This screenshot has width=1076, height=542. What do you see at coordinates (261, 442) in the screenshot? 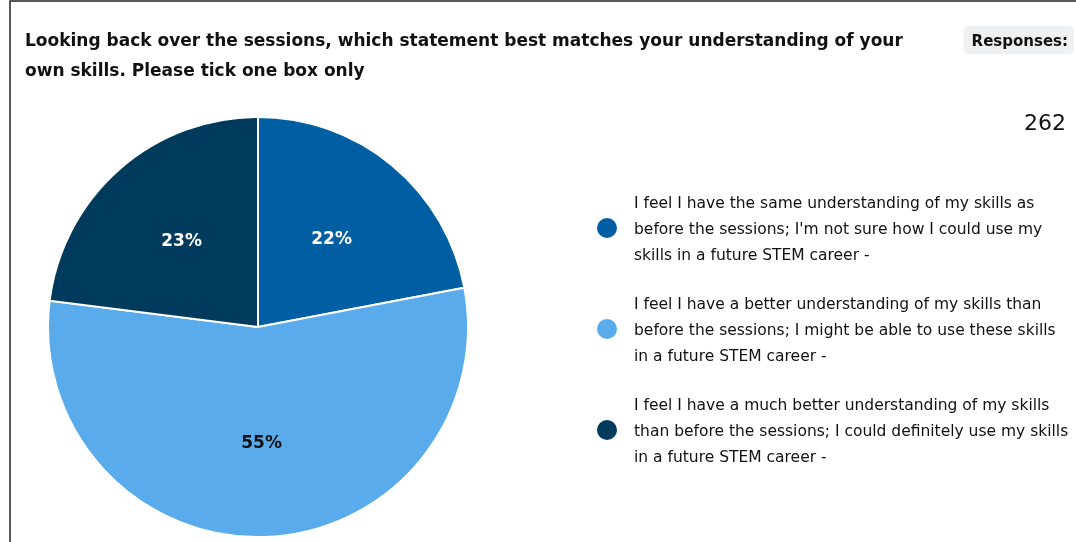
I see `data-label: 55%` at bounding box center [261, 442].